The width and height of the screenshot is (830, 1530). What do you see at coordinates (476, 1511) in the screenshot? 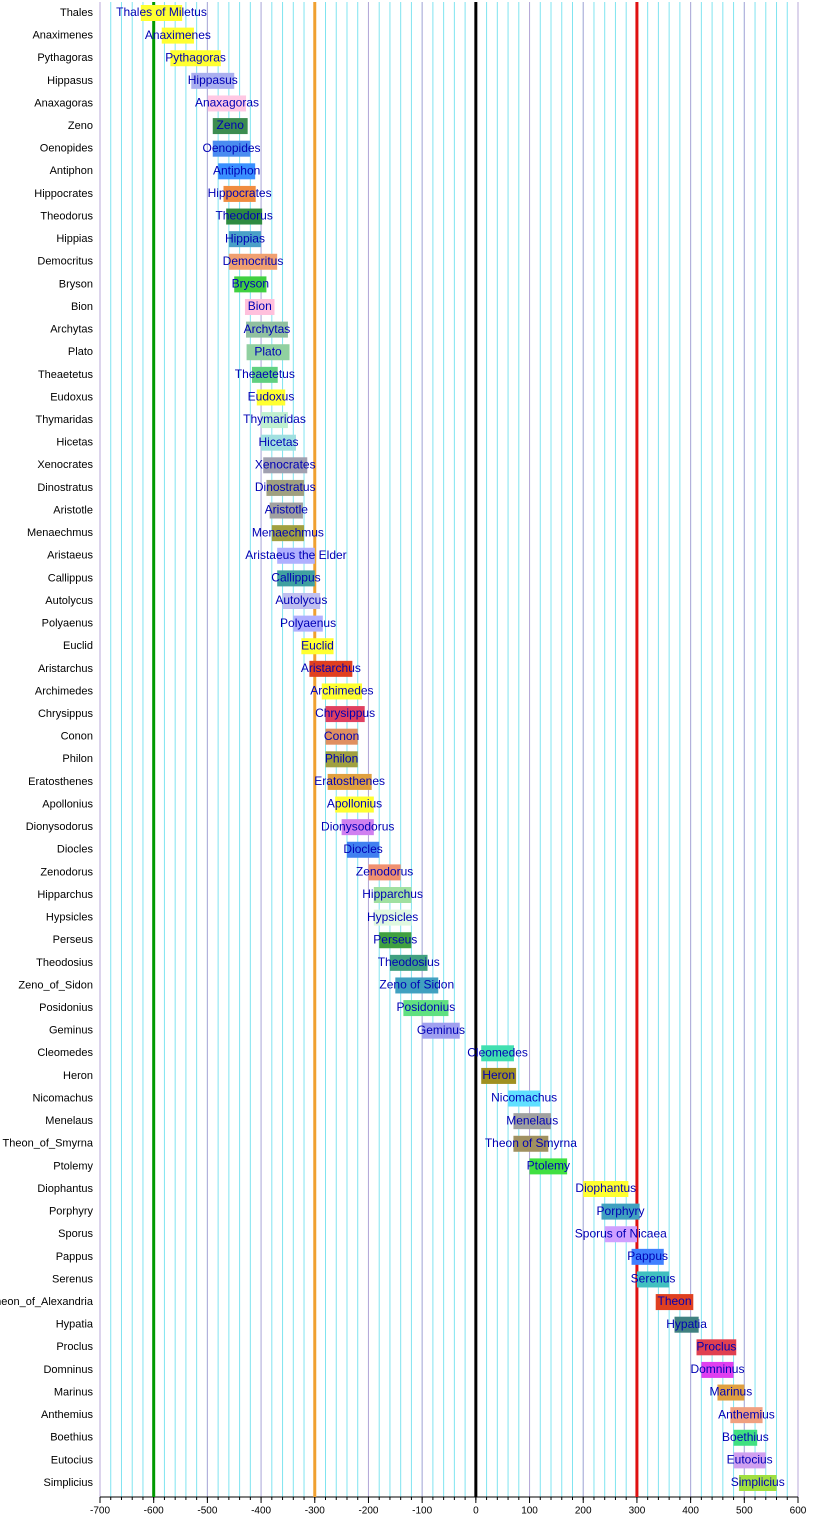
I see `x-tick-label: 0` at bounding box center [476, 1511].